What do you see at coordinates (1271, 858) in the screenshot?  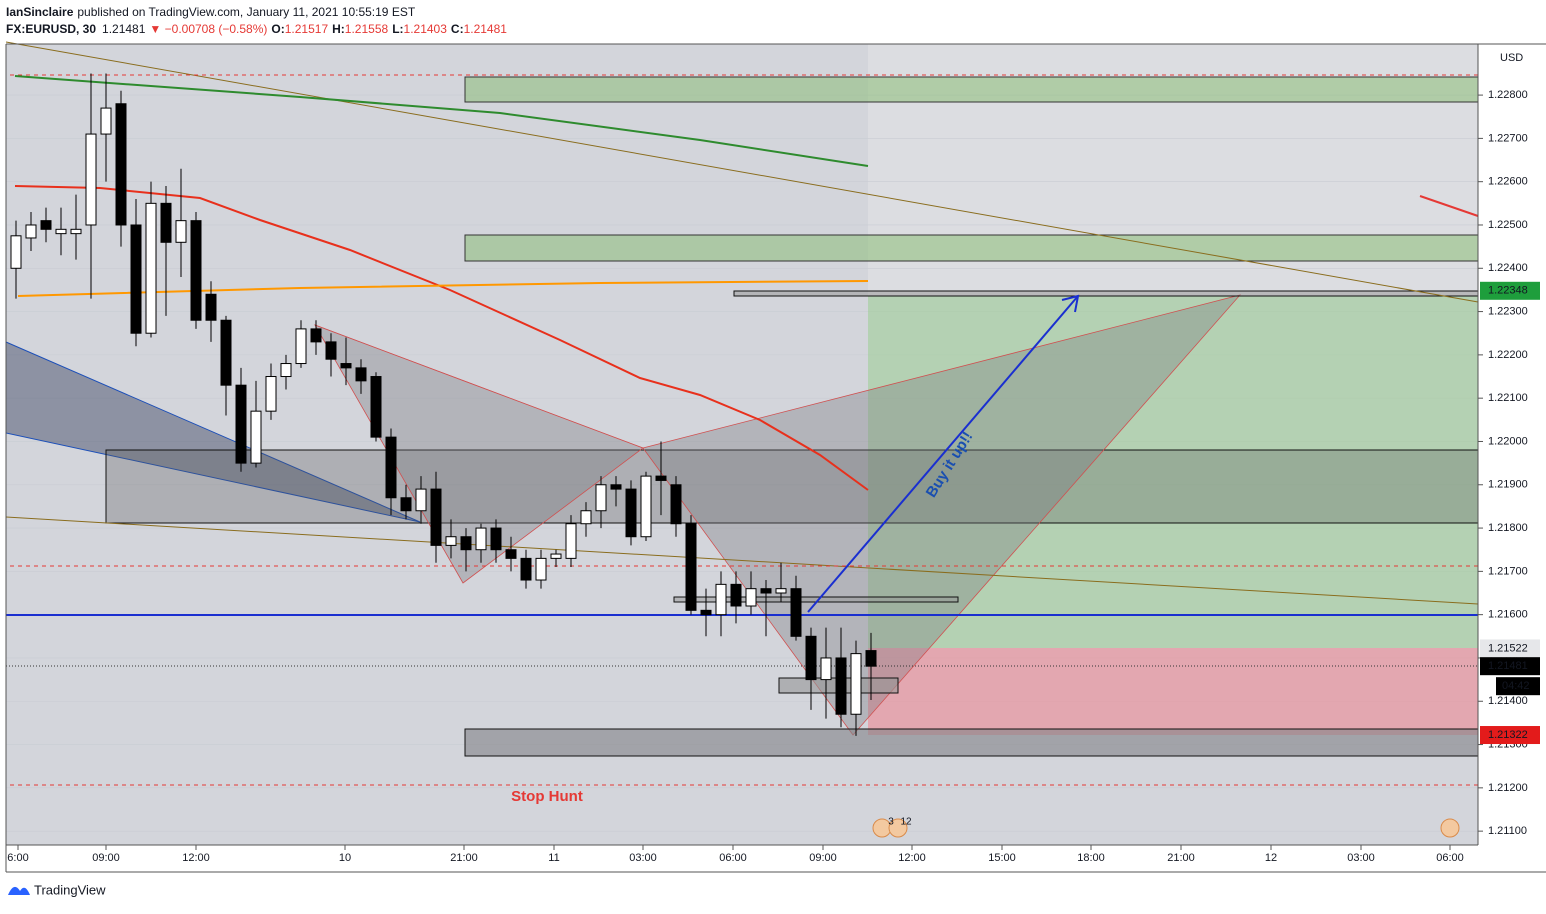 I see `x-tick-label: 12` at bounding box center [1271, 858].